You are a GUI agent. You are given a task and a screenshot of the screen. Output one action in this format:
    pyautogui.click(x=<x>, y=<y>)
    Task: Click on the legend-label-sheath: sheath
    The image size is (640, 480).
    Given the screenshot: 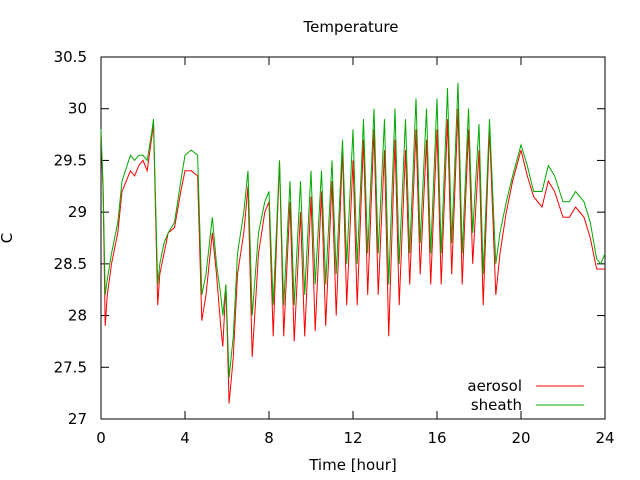 What is the action you would take?
    pyautogui.click(x=496, y=405)
    